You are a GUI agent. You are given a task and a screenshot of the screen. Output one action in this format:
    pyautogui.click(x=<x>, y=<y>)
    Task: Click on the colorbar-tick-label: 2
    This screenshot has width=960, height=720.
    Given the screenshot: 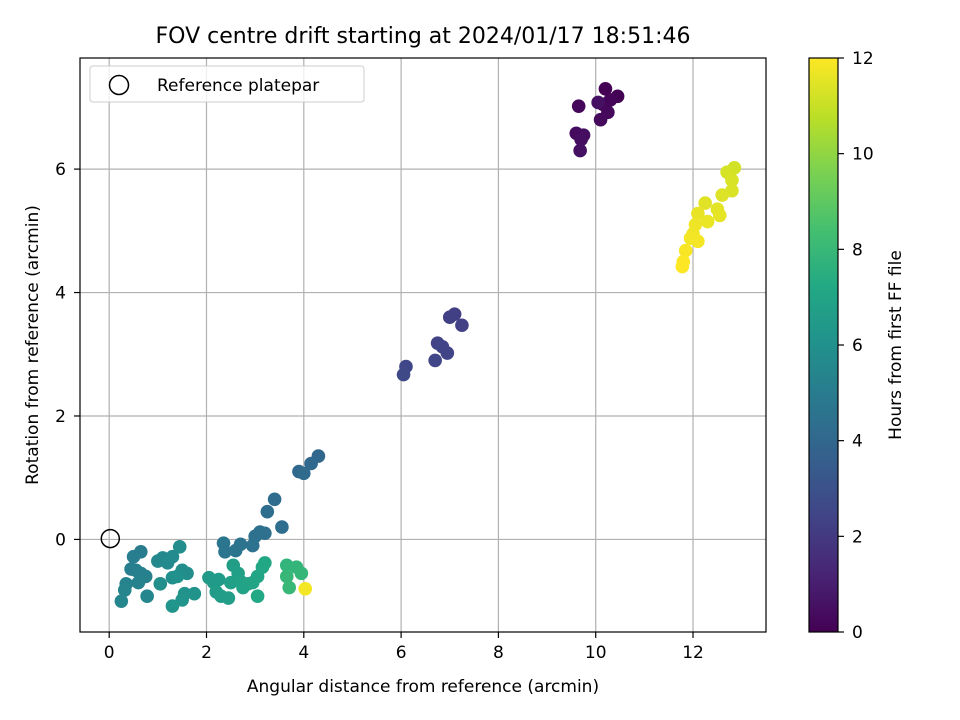 What is the action you would take?
    pyautogui.click(x=857, y=537)
    